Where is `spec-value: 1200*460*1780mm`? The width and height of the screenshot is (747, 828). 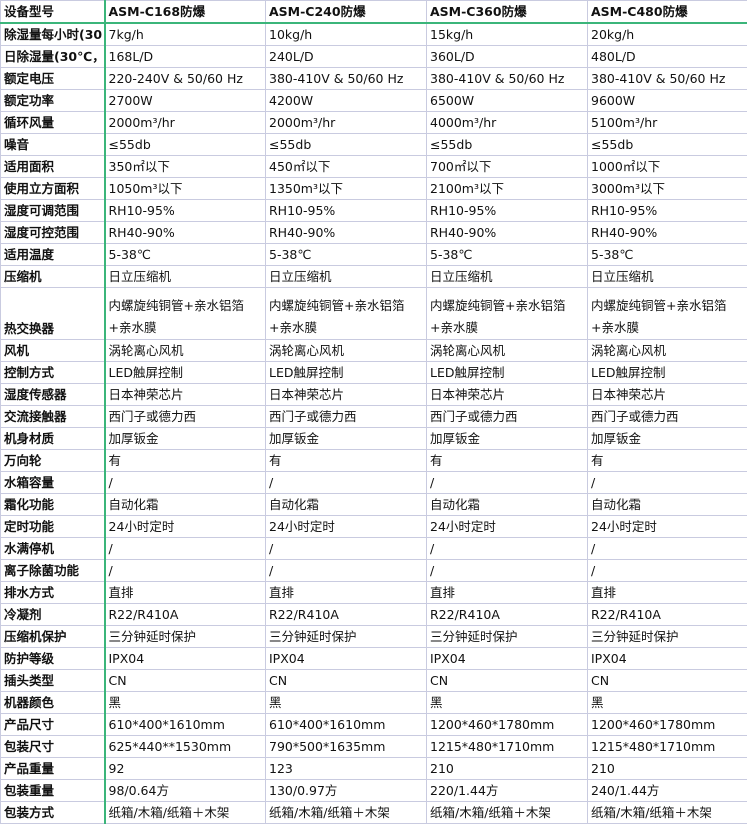 spec-value: 1200*460*1780mm is located at coordinates (507, 724).